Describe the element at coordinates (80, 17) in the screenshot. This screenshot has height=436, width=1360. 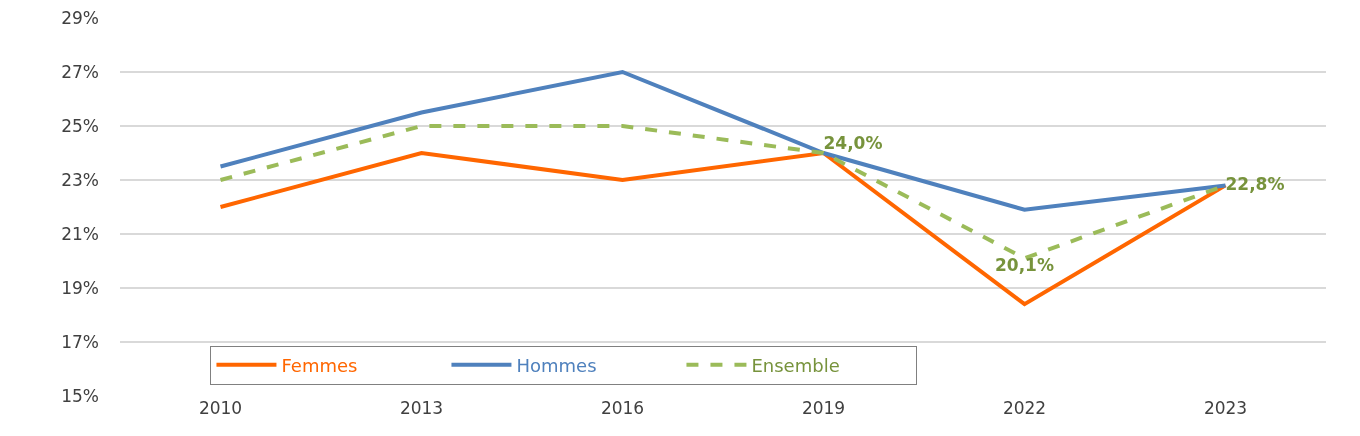
I see `y-tick-label: 29%` at that location.